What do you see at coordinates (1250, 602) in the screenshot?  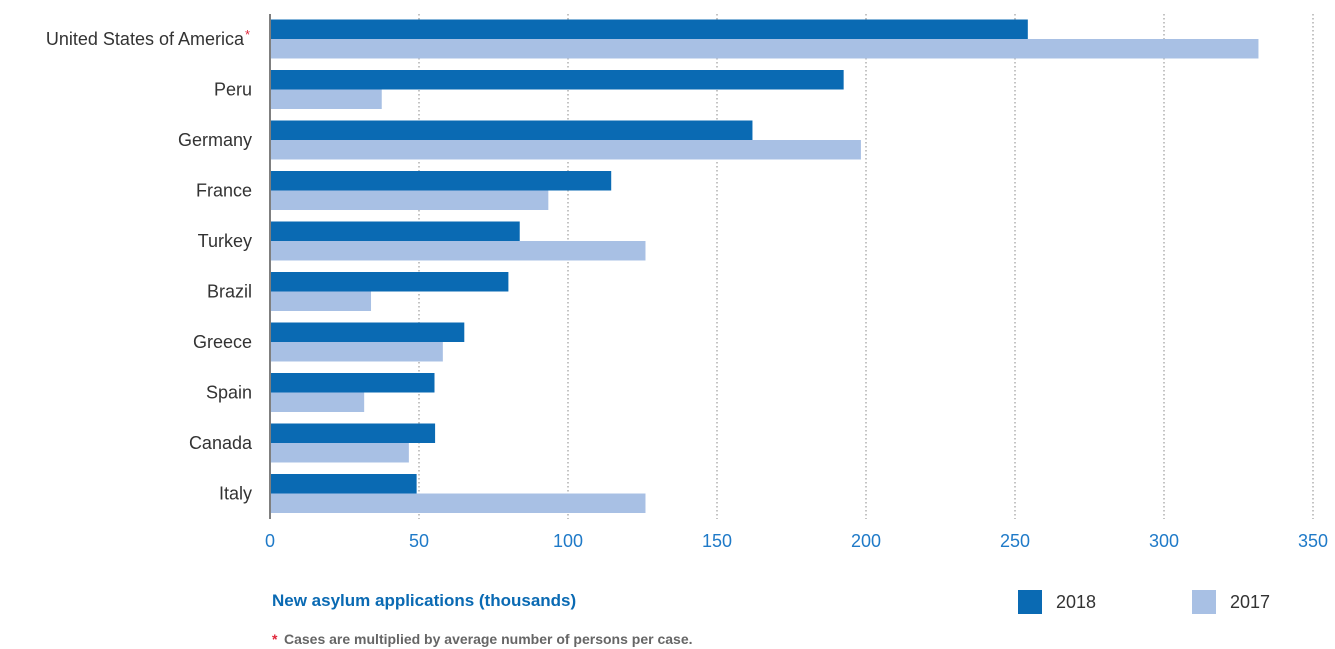 I see `legend-label-2017: 2017` at bounding box center [1250, 602].